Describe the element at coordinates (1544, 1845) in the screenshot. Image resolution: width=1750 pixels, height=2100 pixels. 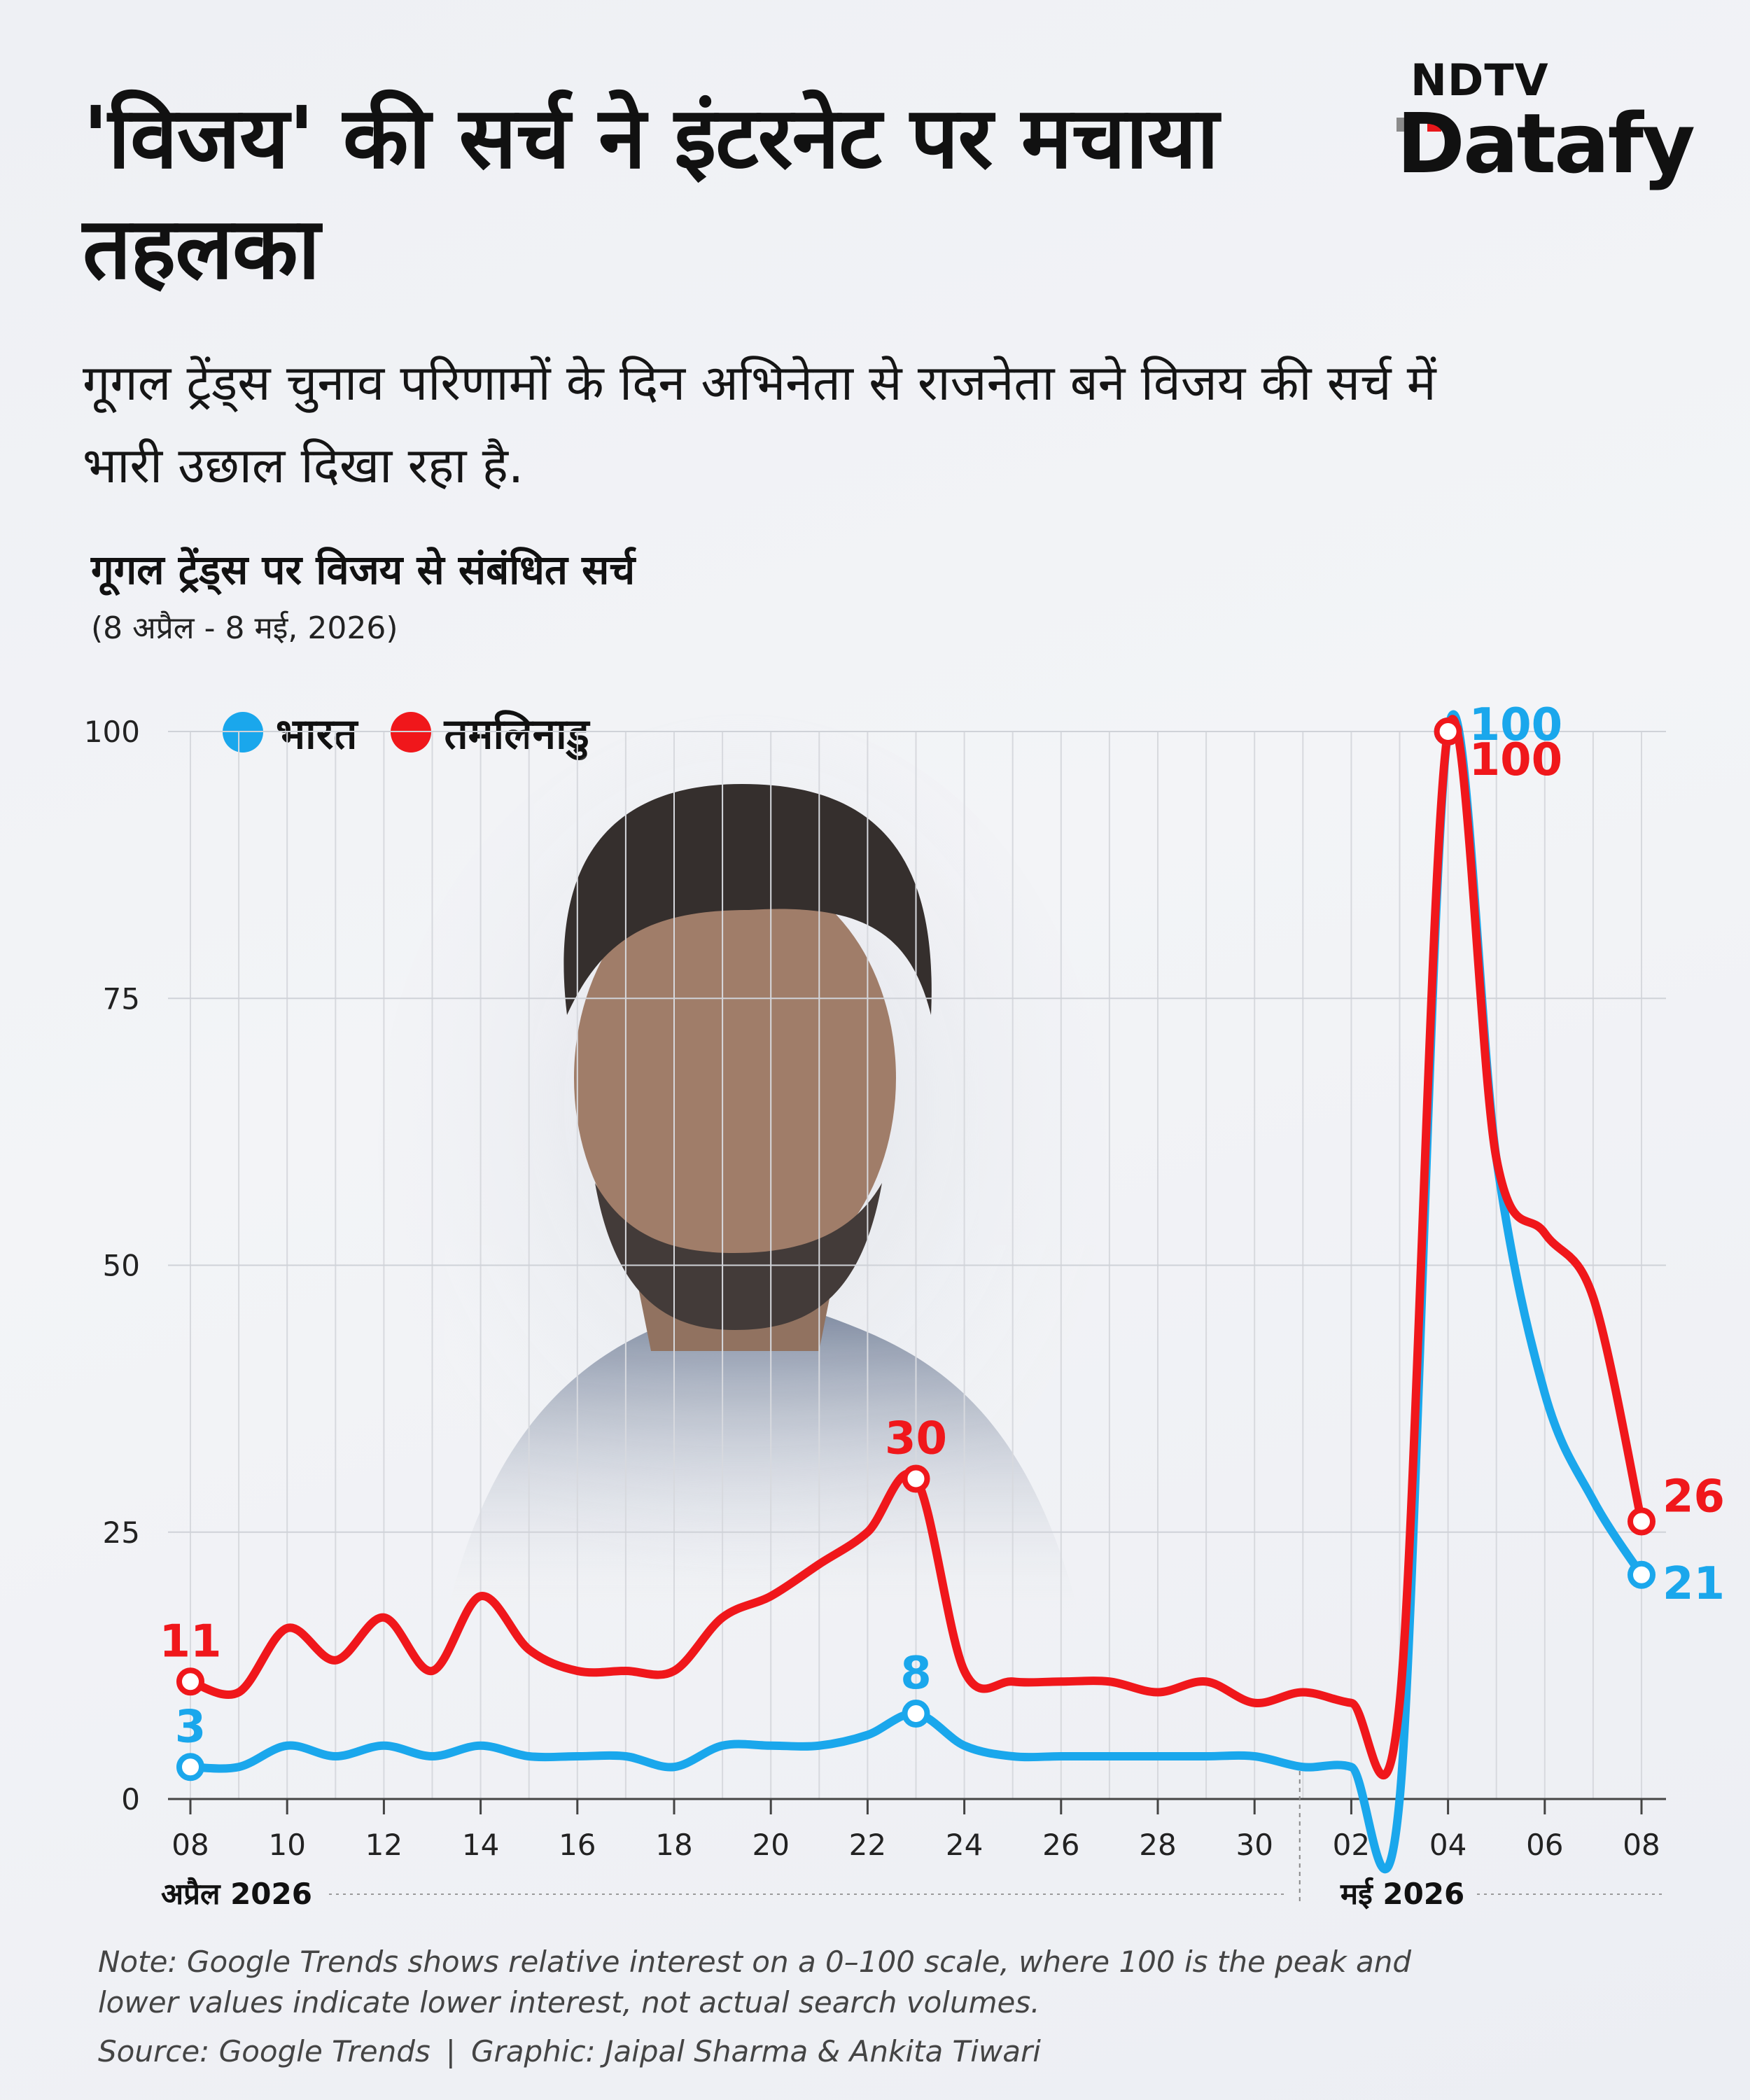
I see `x-tick-label: 06` at that location.